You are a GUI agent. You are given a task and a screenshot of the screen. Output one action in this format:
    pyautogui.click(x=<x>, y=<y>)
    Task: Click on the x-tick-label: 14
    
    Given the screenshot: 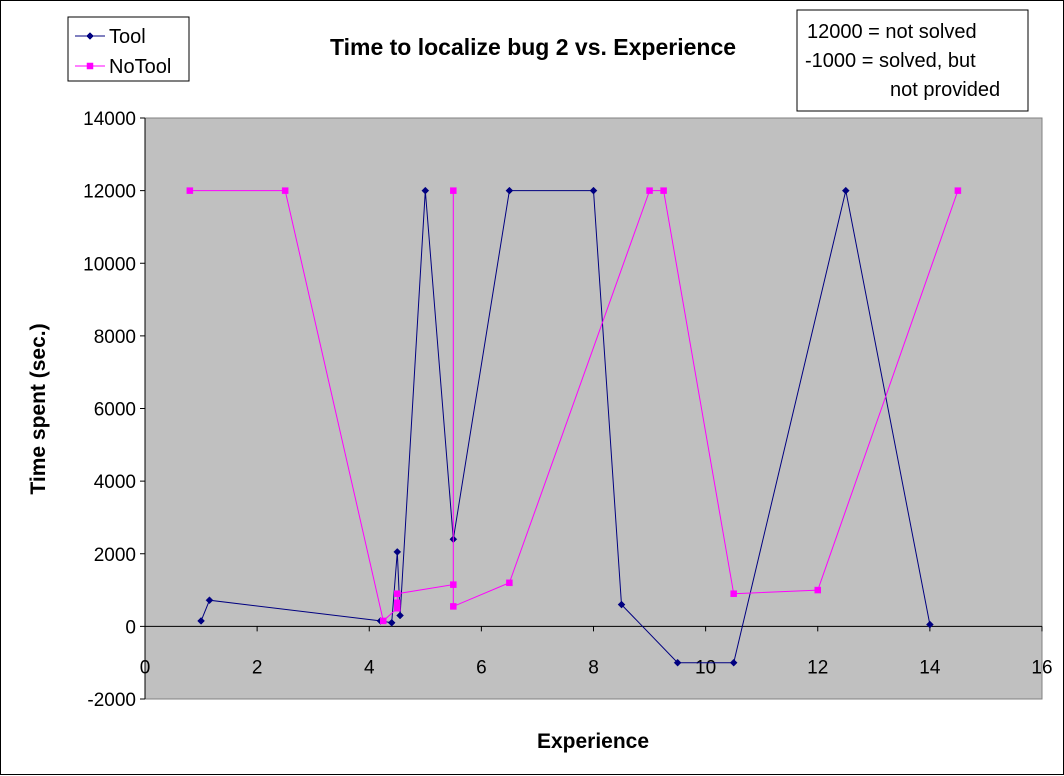 What is the action you would take?
    pyautogui.click(x=930, y=667)
    